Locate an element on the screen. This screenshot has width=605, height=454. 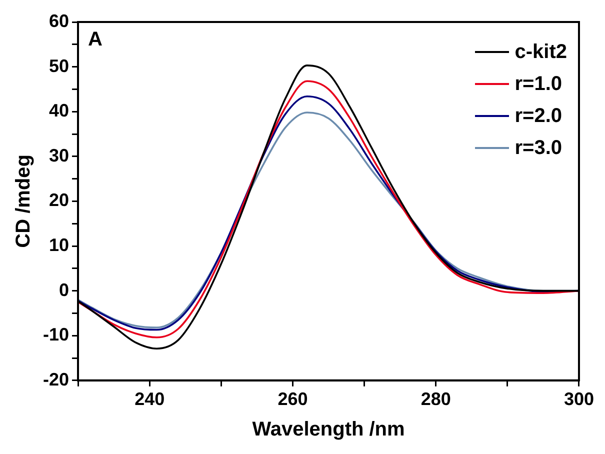
y-tick-label: -20 is located at coordinates (56, 379).